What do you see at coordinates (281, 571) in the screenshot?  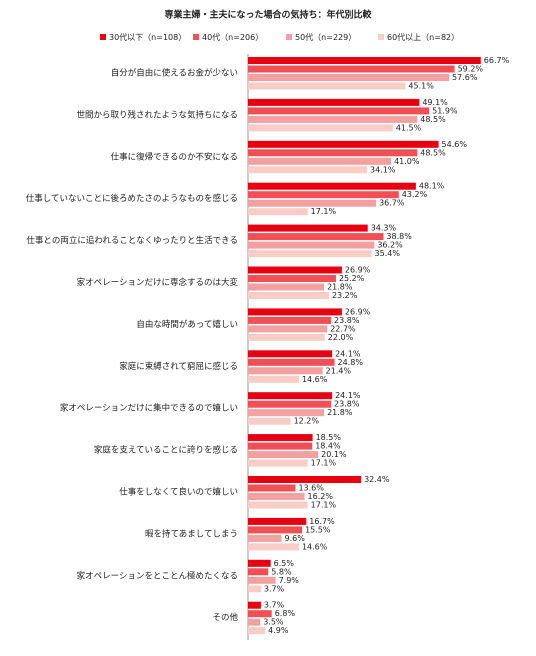 I see `value-label: 5.8%` at bounding box center [281, 571].